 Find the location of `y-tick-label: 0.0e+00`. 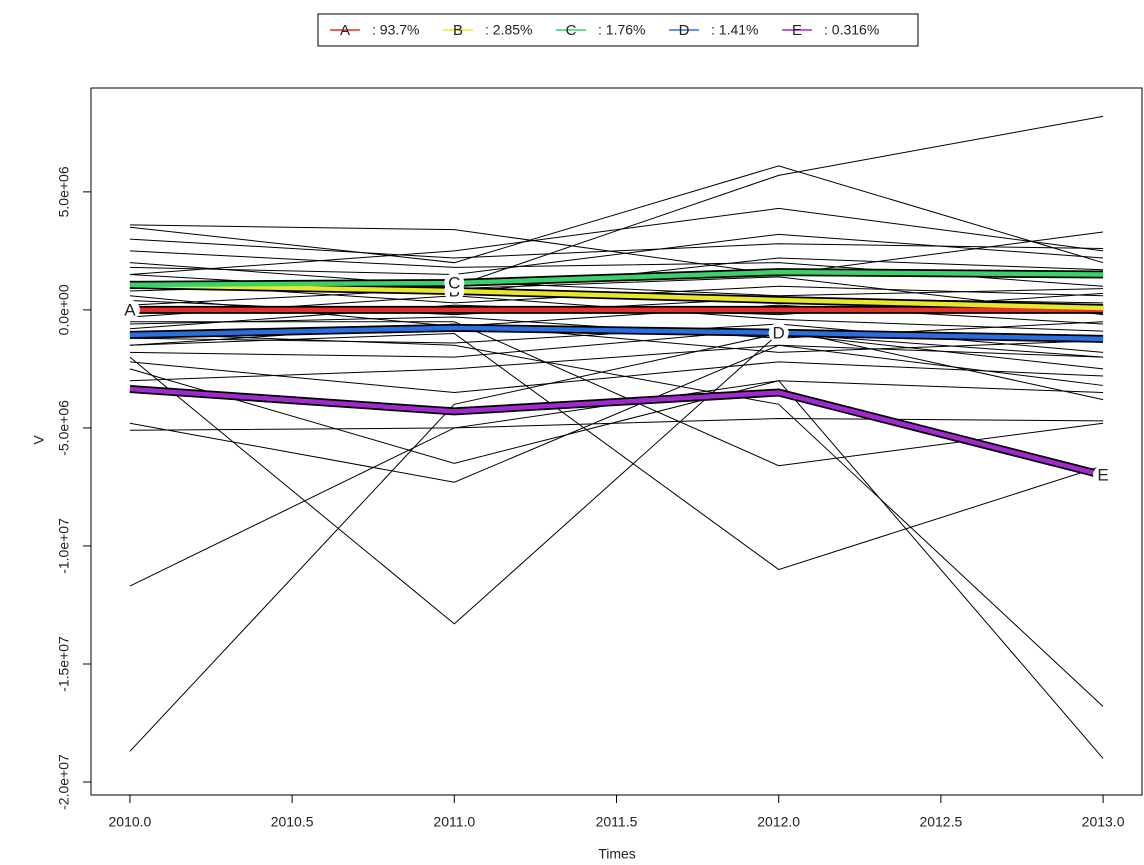

y-tick-label: 0.0e+00 is located at coordinates (64, 309).